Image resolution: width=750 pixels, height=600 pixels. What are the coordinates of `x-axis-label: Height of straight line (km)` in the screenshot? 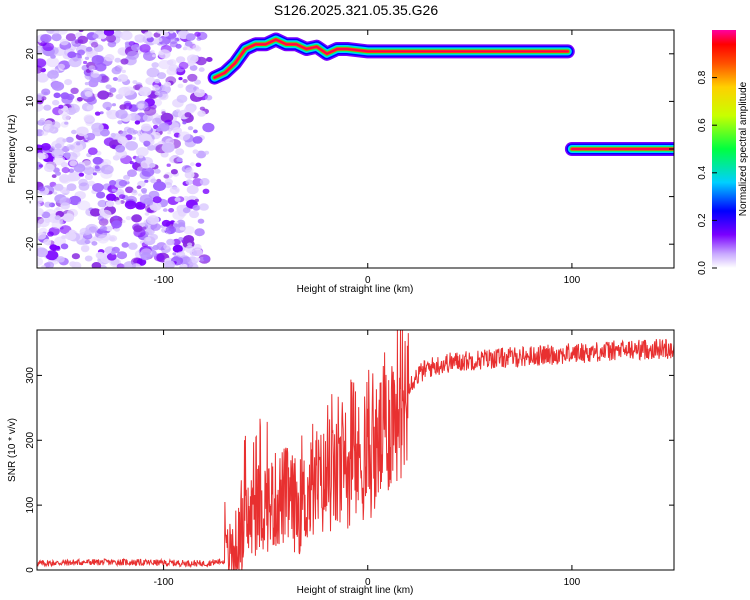 It's located at (355, 289).